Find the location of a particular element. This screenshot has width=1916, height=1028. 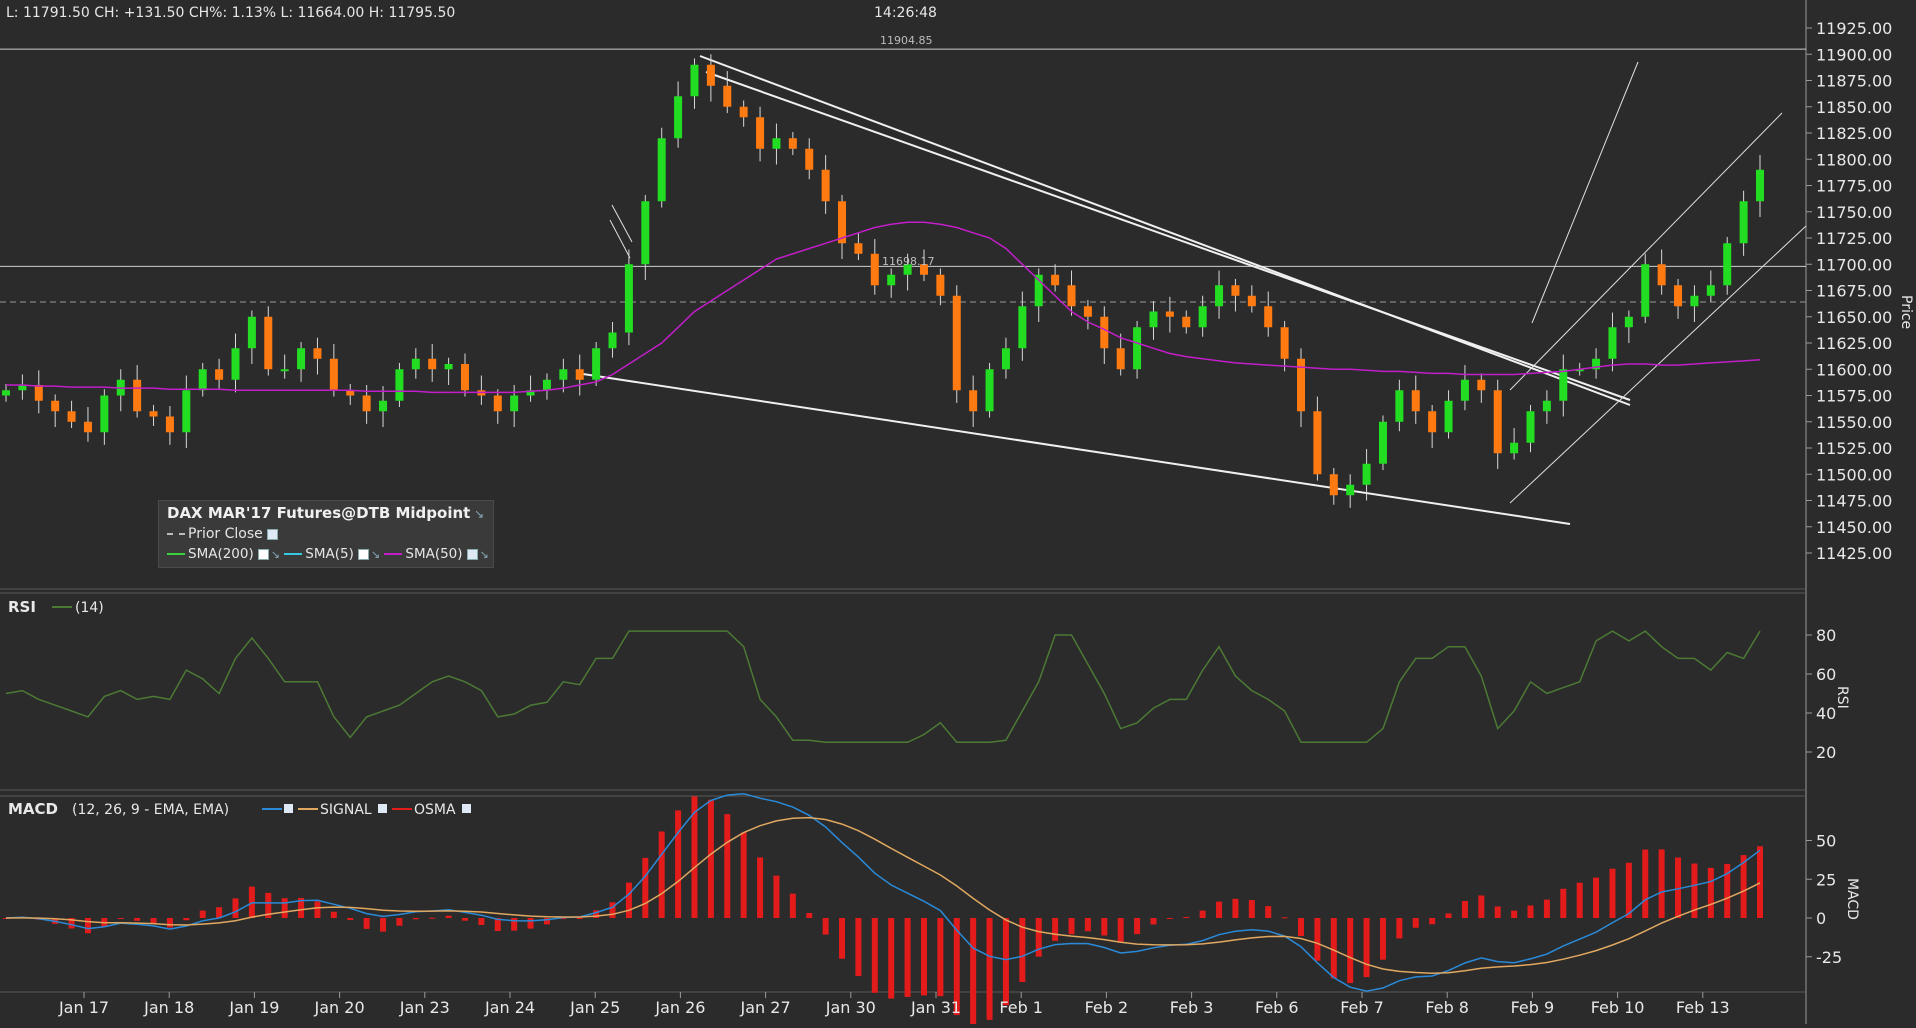

signal-label: SIGNAL is located at coordinates (346, 810).